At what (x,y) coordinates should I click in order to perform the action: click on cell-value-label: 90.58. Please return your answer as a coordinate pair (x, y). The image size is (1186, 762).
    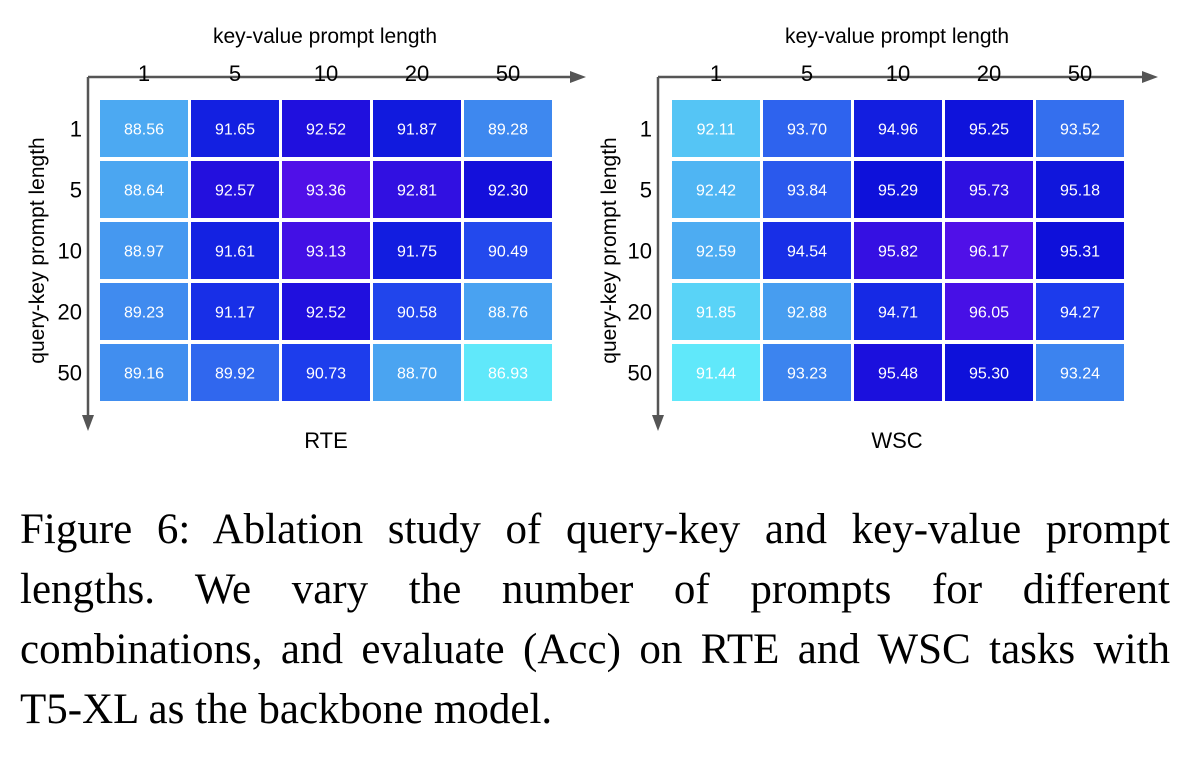
    Looking at the image, I should click on (417, 313).